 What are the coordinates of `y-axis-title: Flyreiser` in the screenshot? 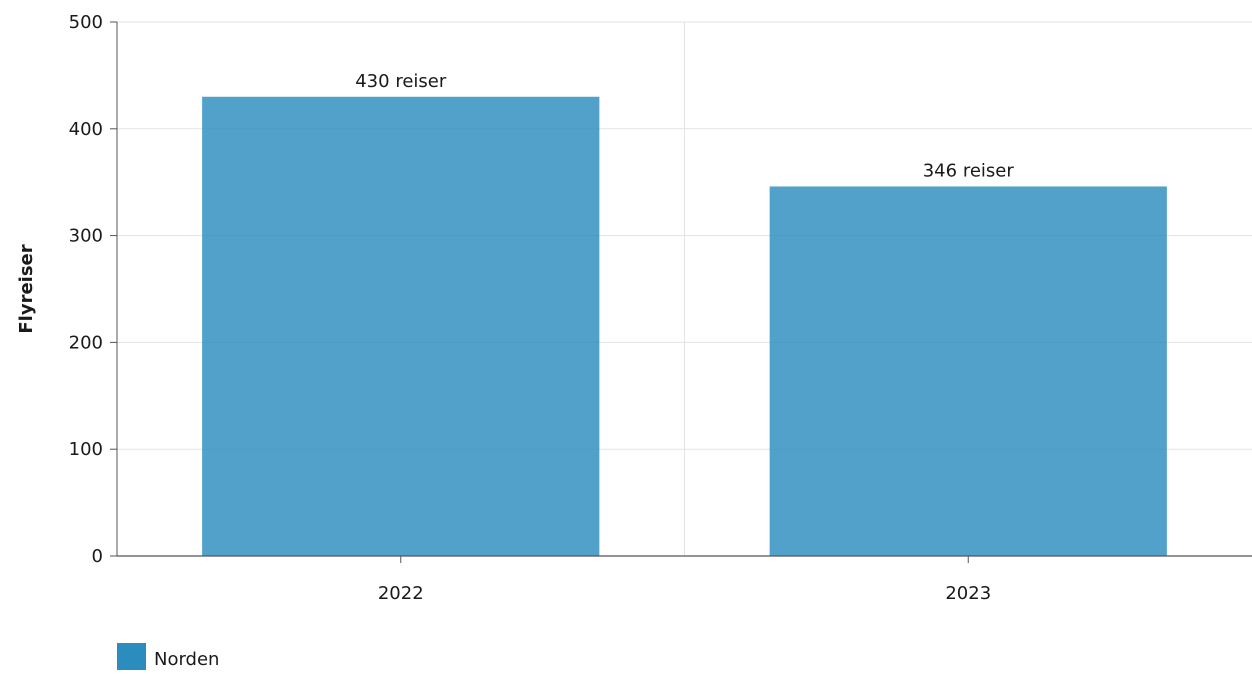 It's located at (26, 288).